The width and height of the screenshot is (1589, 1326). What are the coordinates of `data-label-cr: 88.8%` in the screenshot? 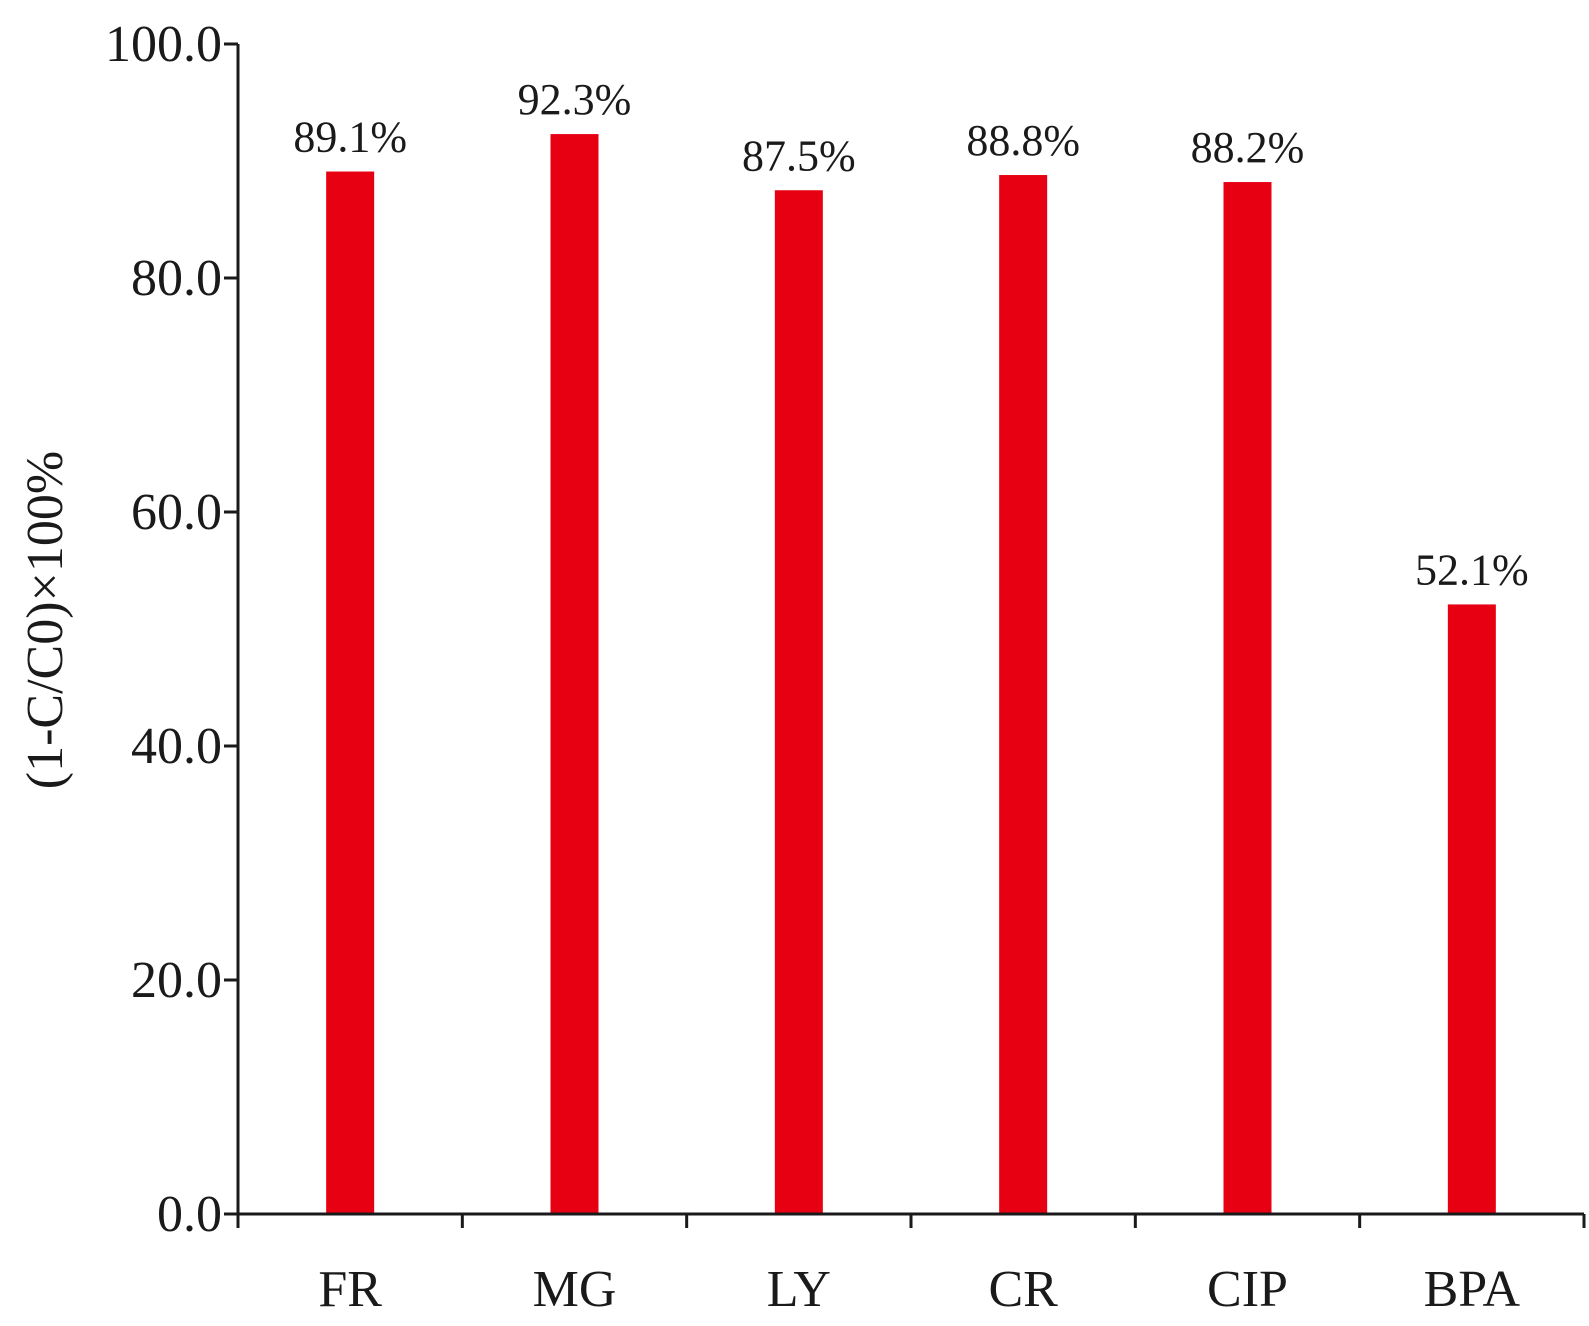 It's located at (1023, 140).